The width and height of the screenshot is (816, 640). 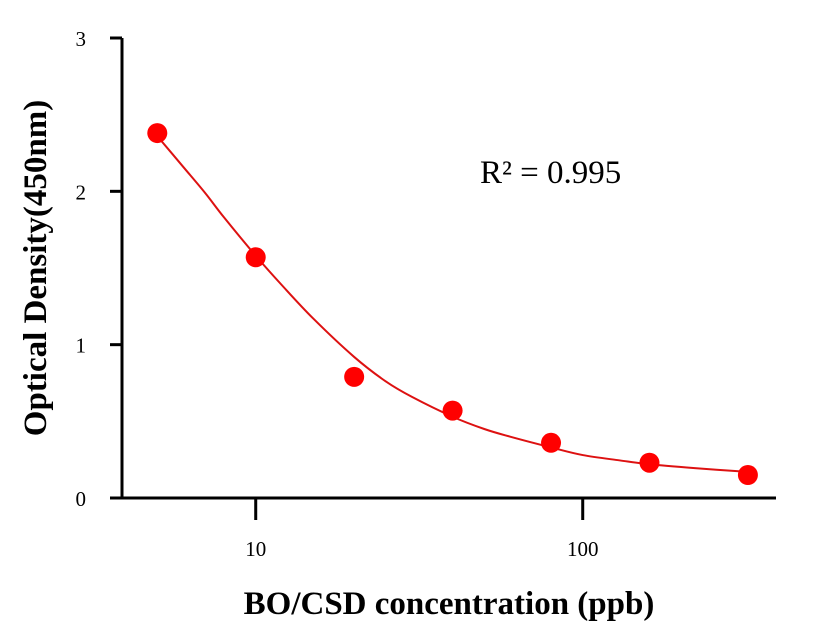 I want to click on y-tick-label: 2, so click(x=81, y=192).